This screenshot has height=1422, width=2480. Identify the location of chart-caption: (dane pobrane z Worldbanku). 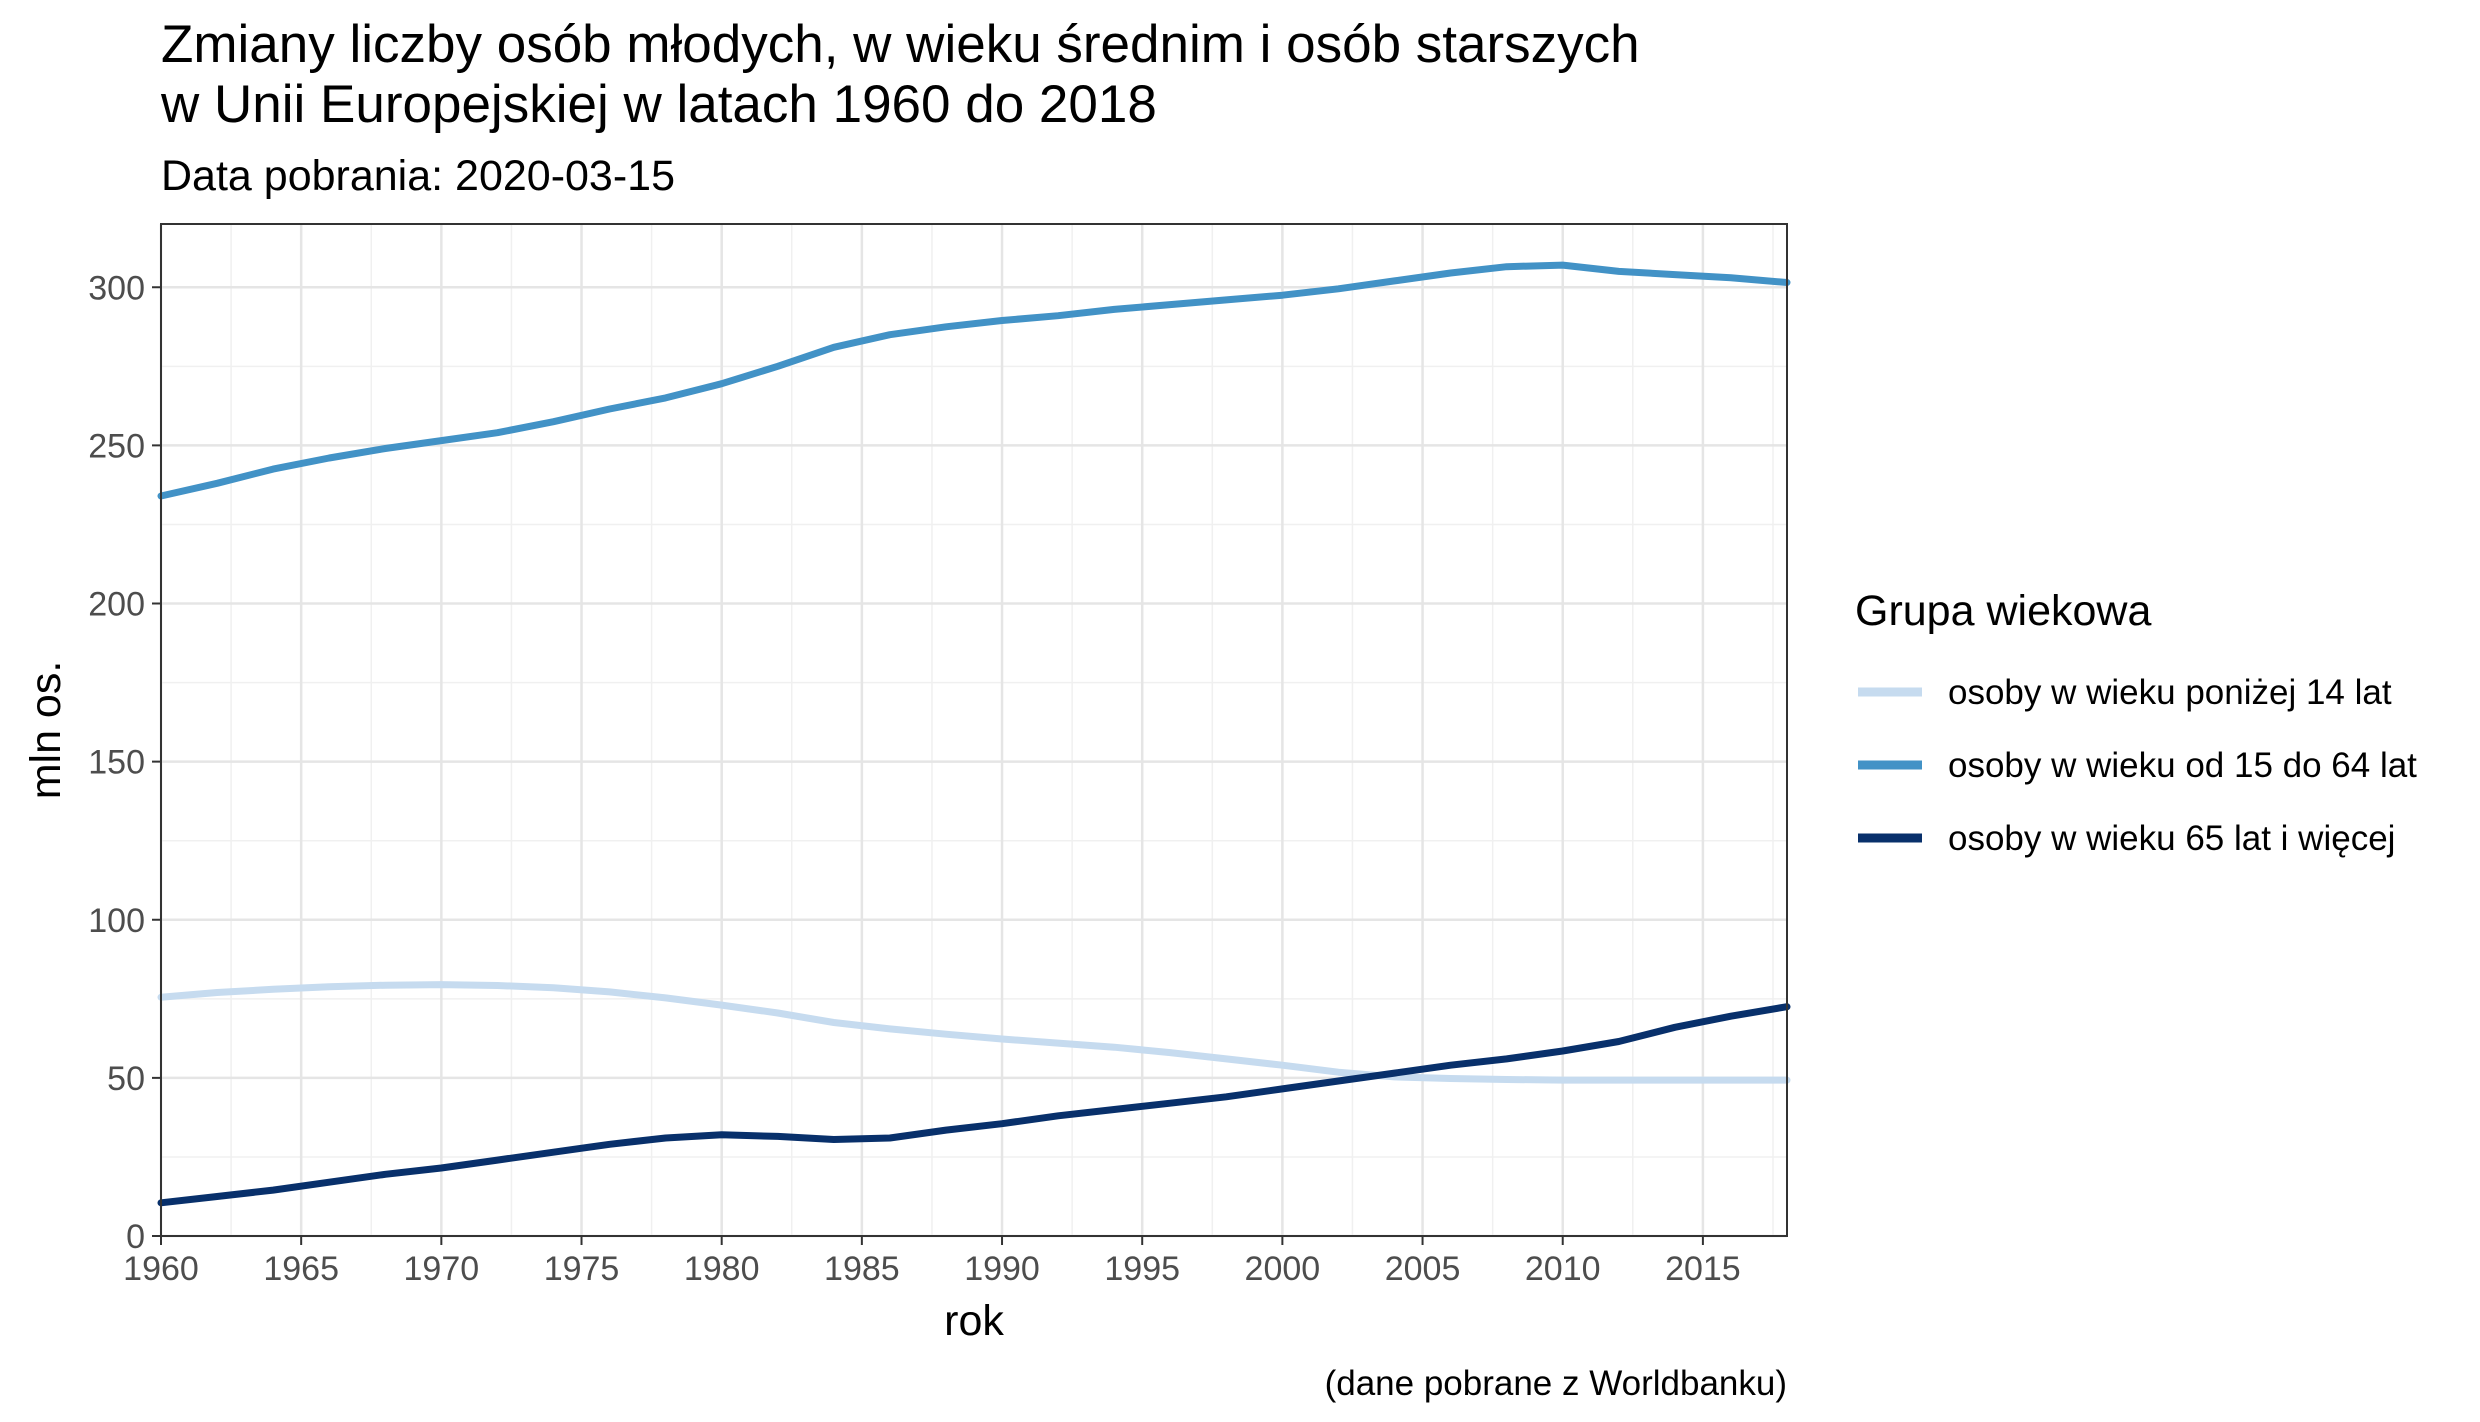
(1556, 1383).